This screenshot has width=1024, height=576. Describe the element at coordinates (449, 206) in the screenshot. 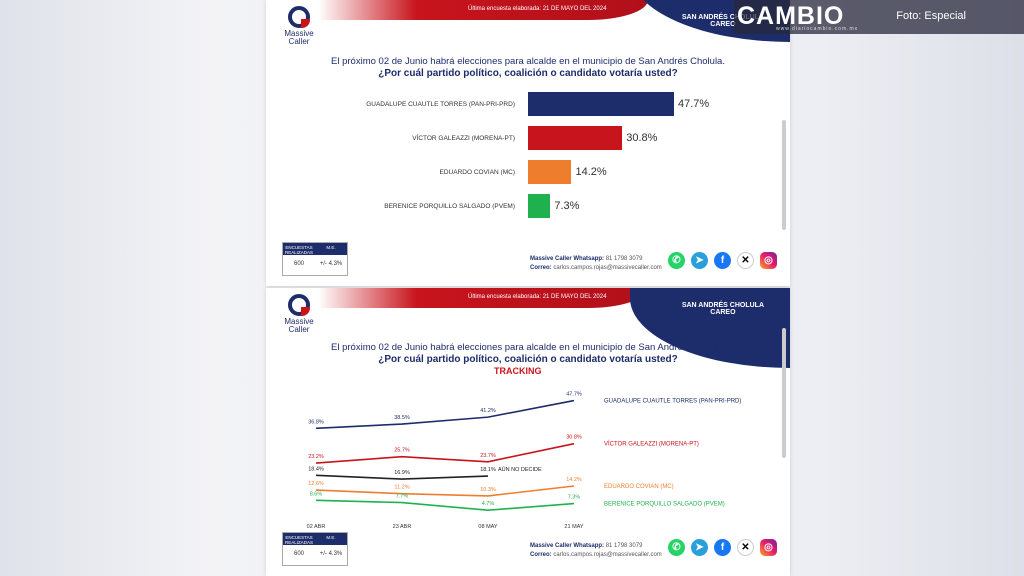

I see `bar-category-label: BERENICE PORQUILLO SALGADO (PVEM)` at that location.